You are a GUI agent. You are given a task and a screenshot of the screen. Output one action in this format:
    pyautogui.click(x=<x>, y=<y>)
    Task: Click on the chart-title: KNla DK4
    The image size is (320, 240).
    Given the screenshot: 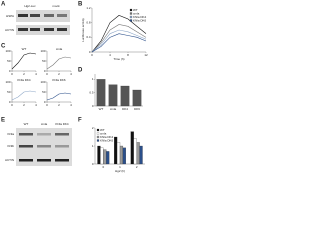 What is the action you would take?
    pyautogui.click(x=24, y=80)
    